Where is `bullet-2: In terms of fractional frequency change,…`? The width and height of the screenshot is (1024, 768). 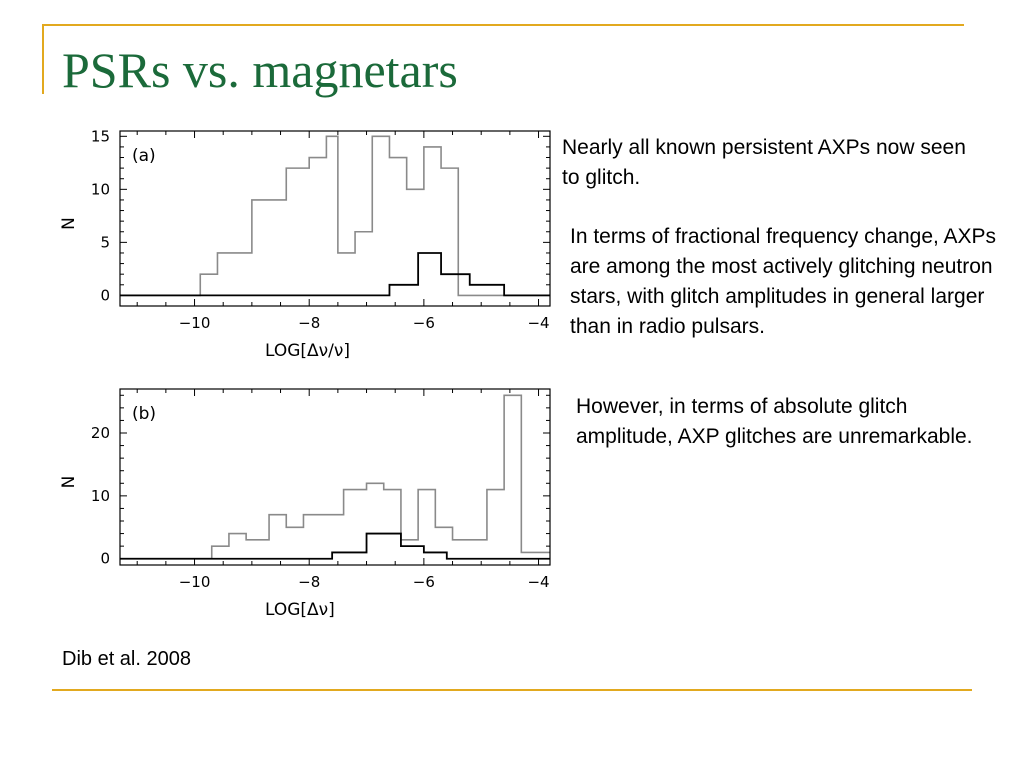
bullet-2: In terms of fractional frequency change,… is located at coordinates (783, 281).